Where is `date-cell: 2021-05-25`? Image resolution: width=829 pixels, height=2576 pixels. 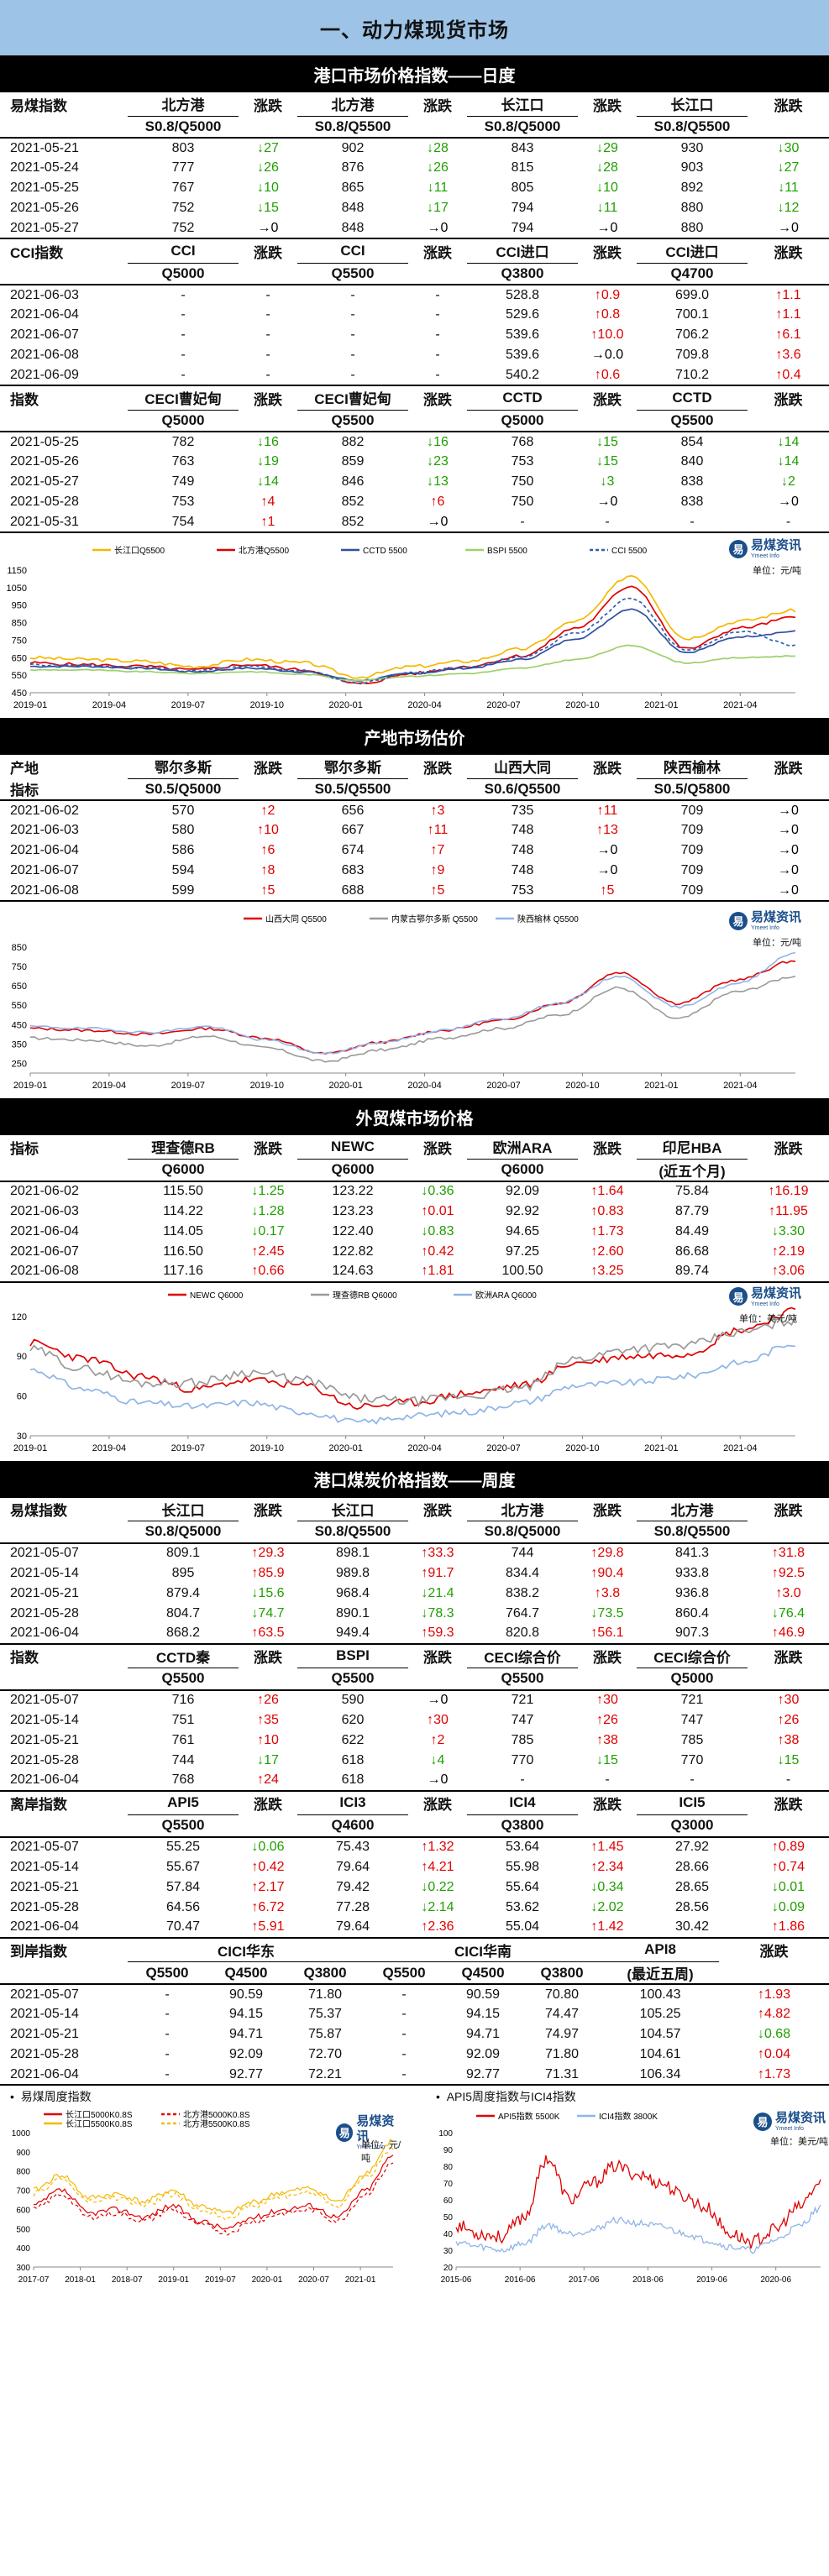 date-cell: 2021-05-25 is located at coordinates (44, 188).